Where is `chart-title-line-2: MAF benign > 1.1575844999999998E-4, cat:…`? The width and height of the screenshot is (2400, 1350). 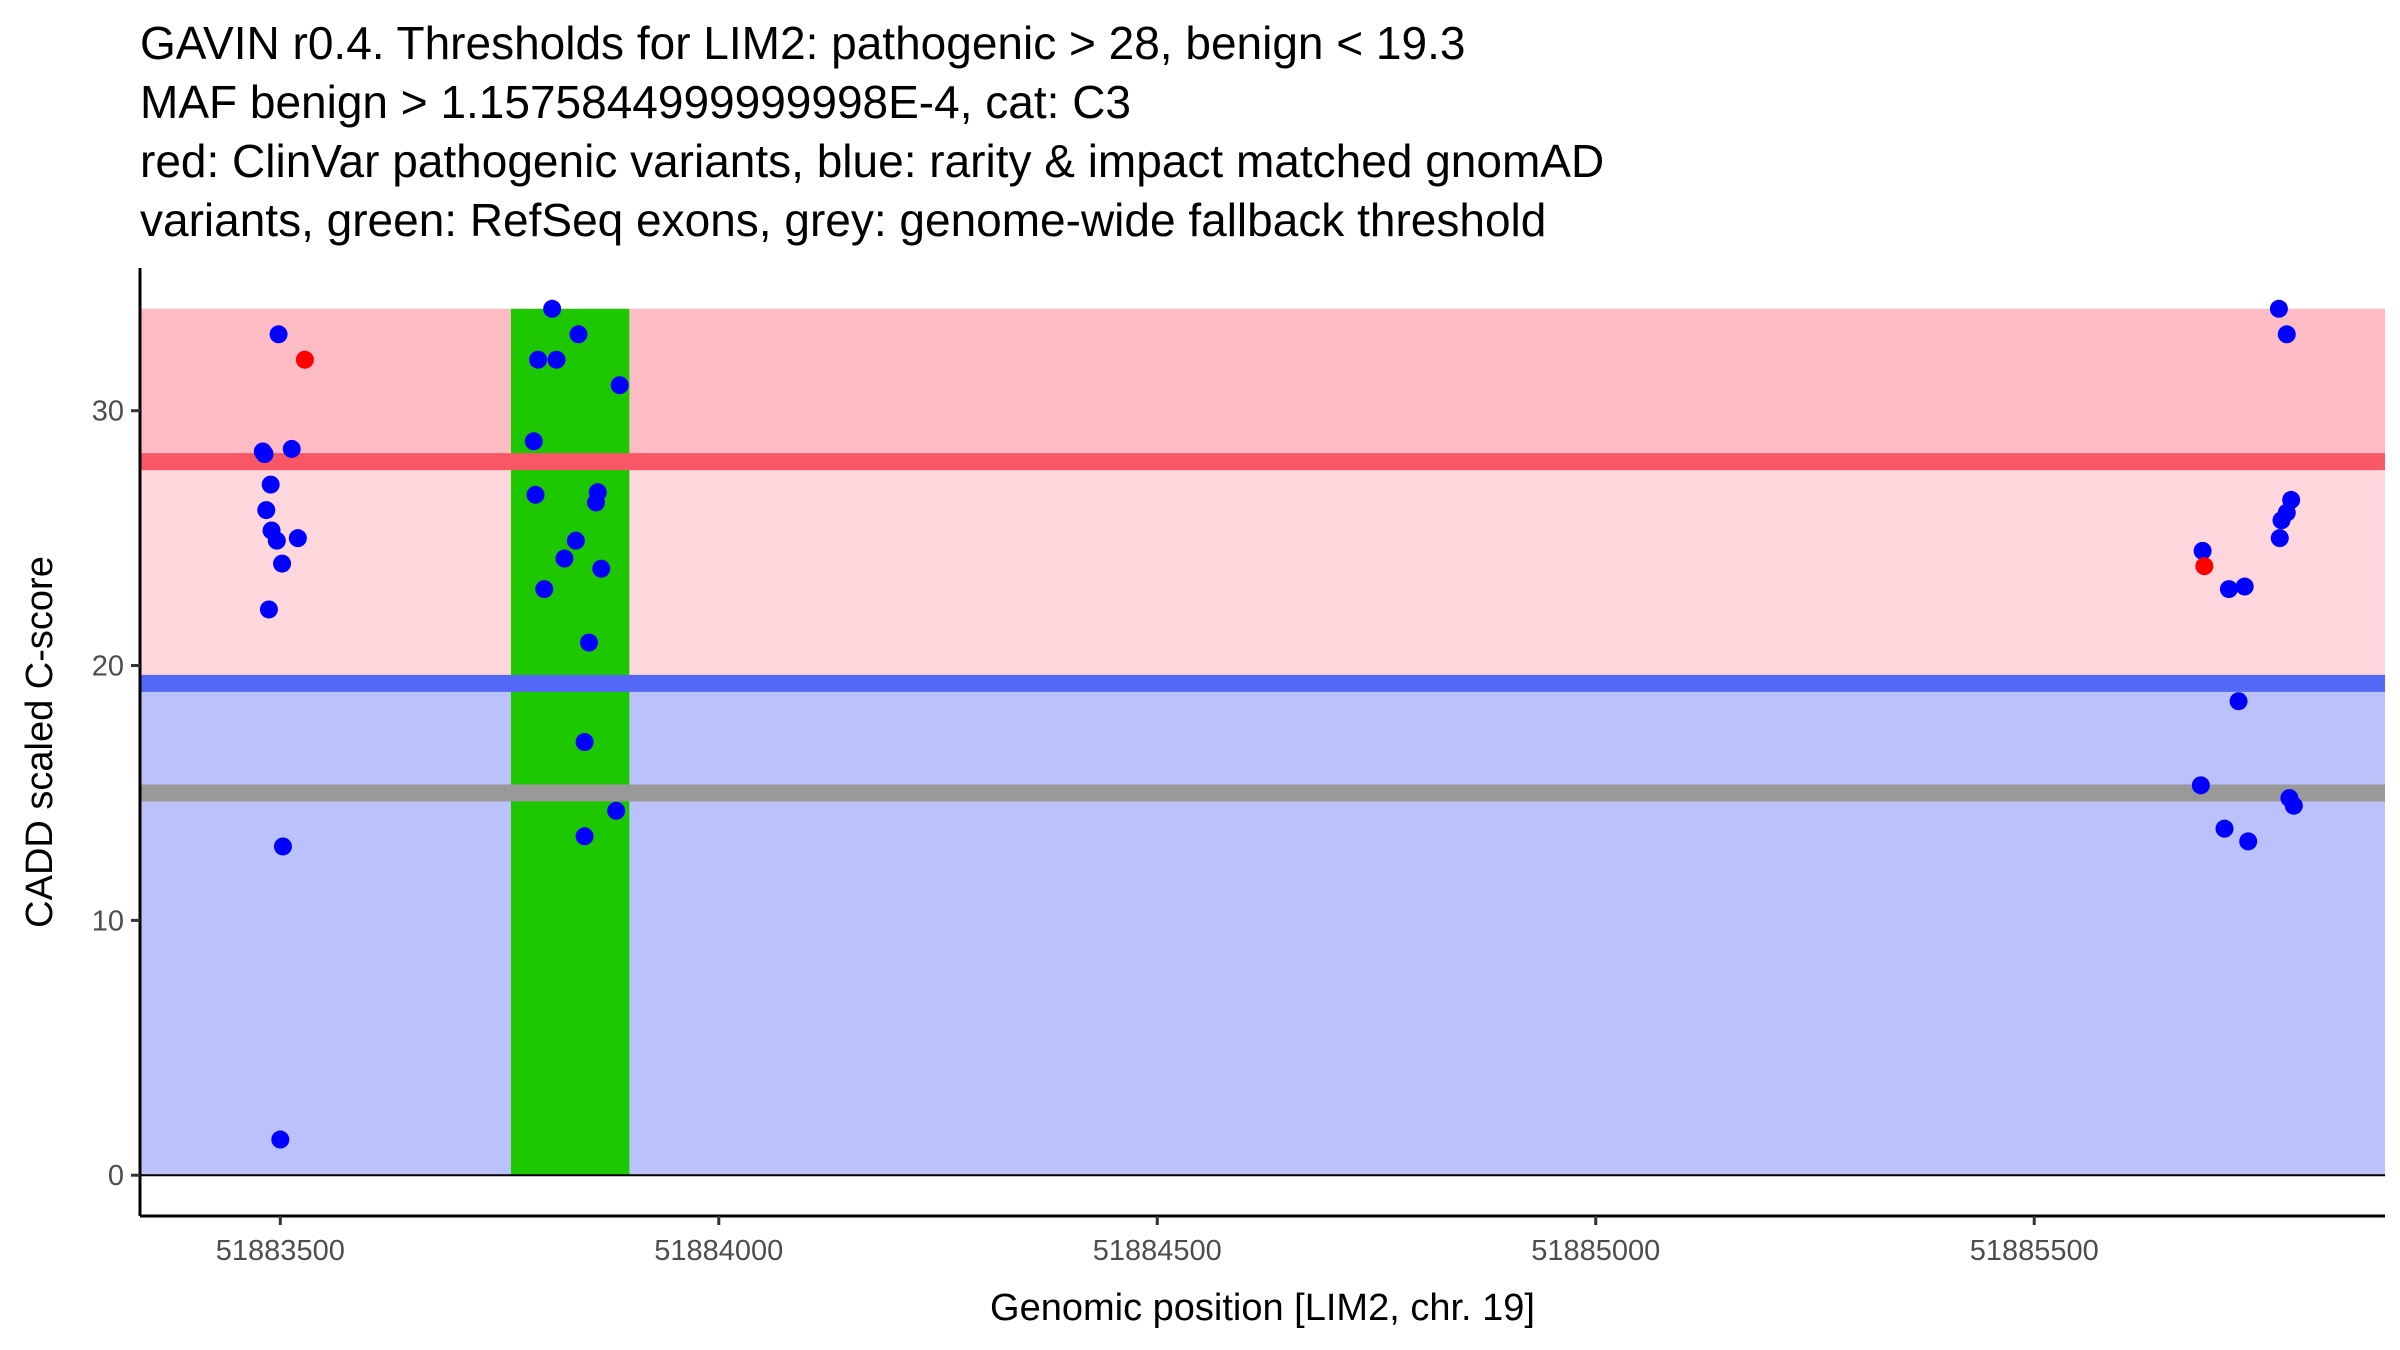
chart-title-line-2: MAF benign > 1.1575844999999998E-4, cat:… is located at coordinates (635, 102).